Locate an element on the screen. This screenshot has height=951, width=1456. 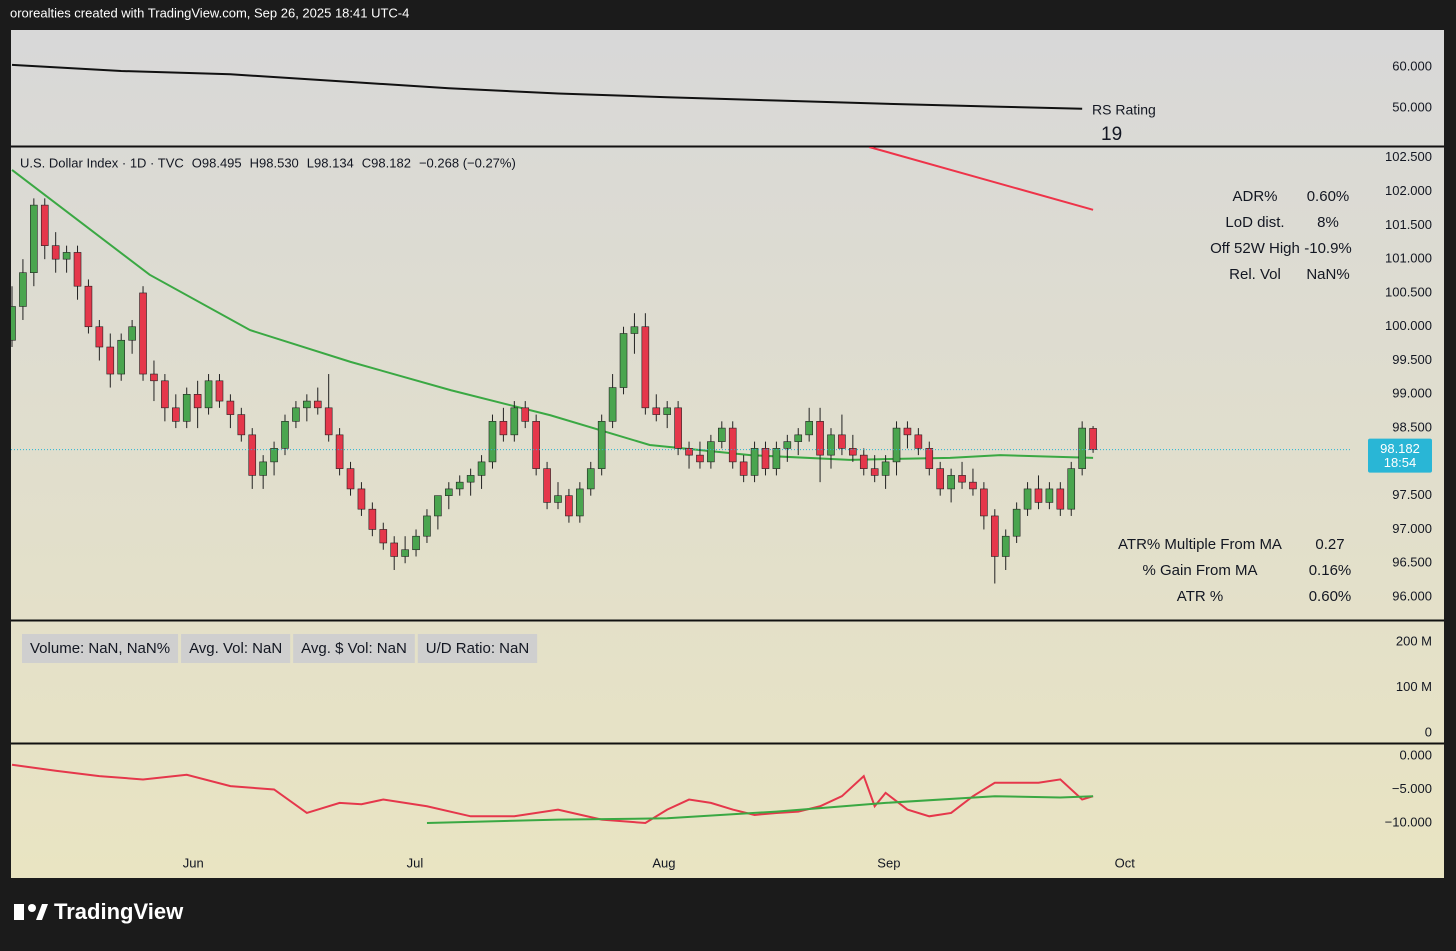
volume-stat: Avg. $ Vol: NaN is located at coordinates (354, 648).